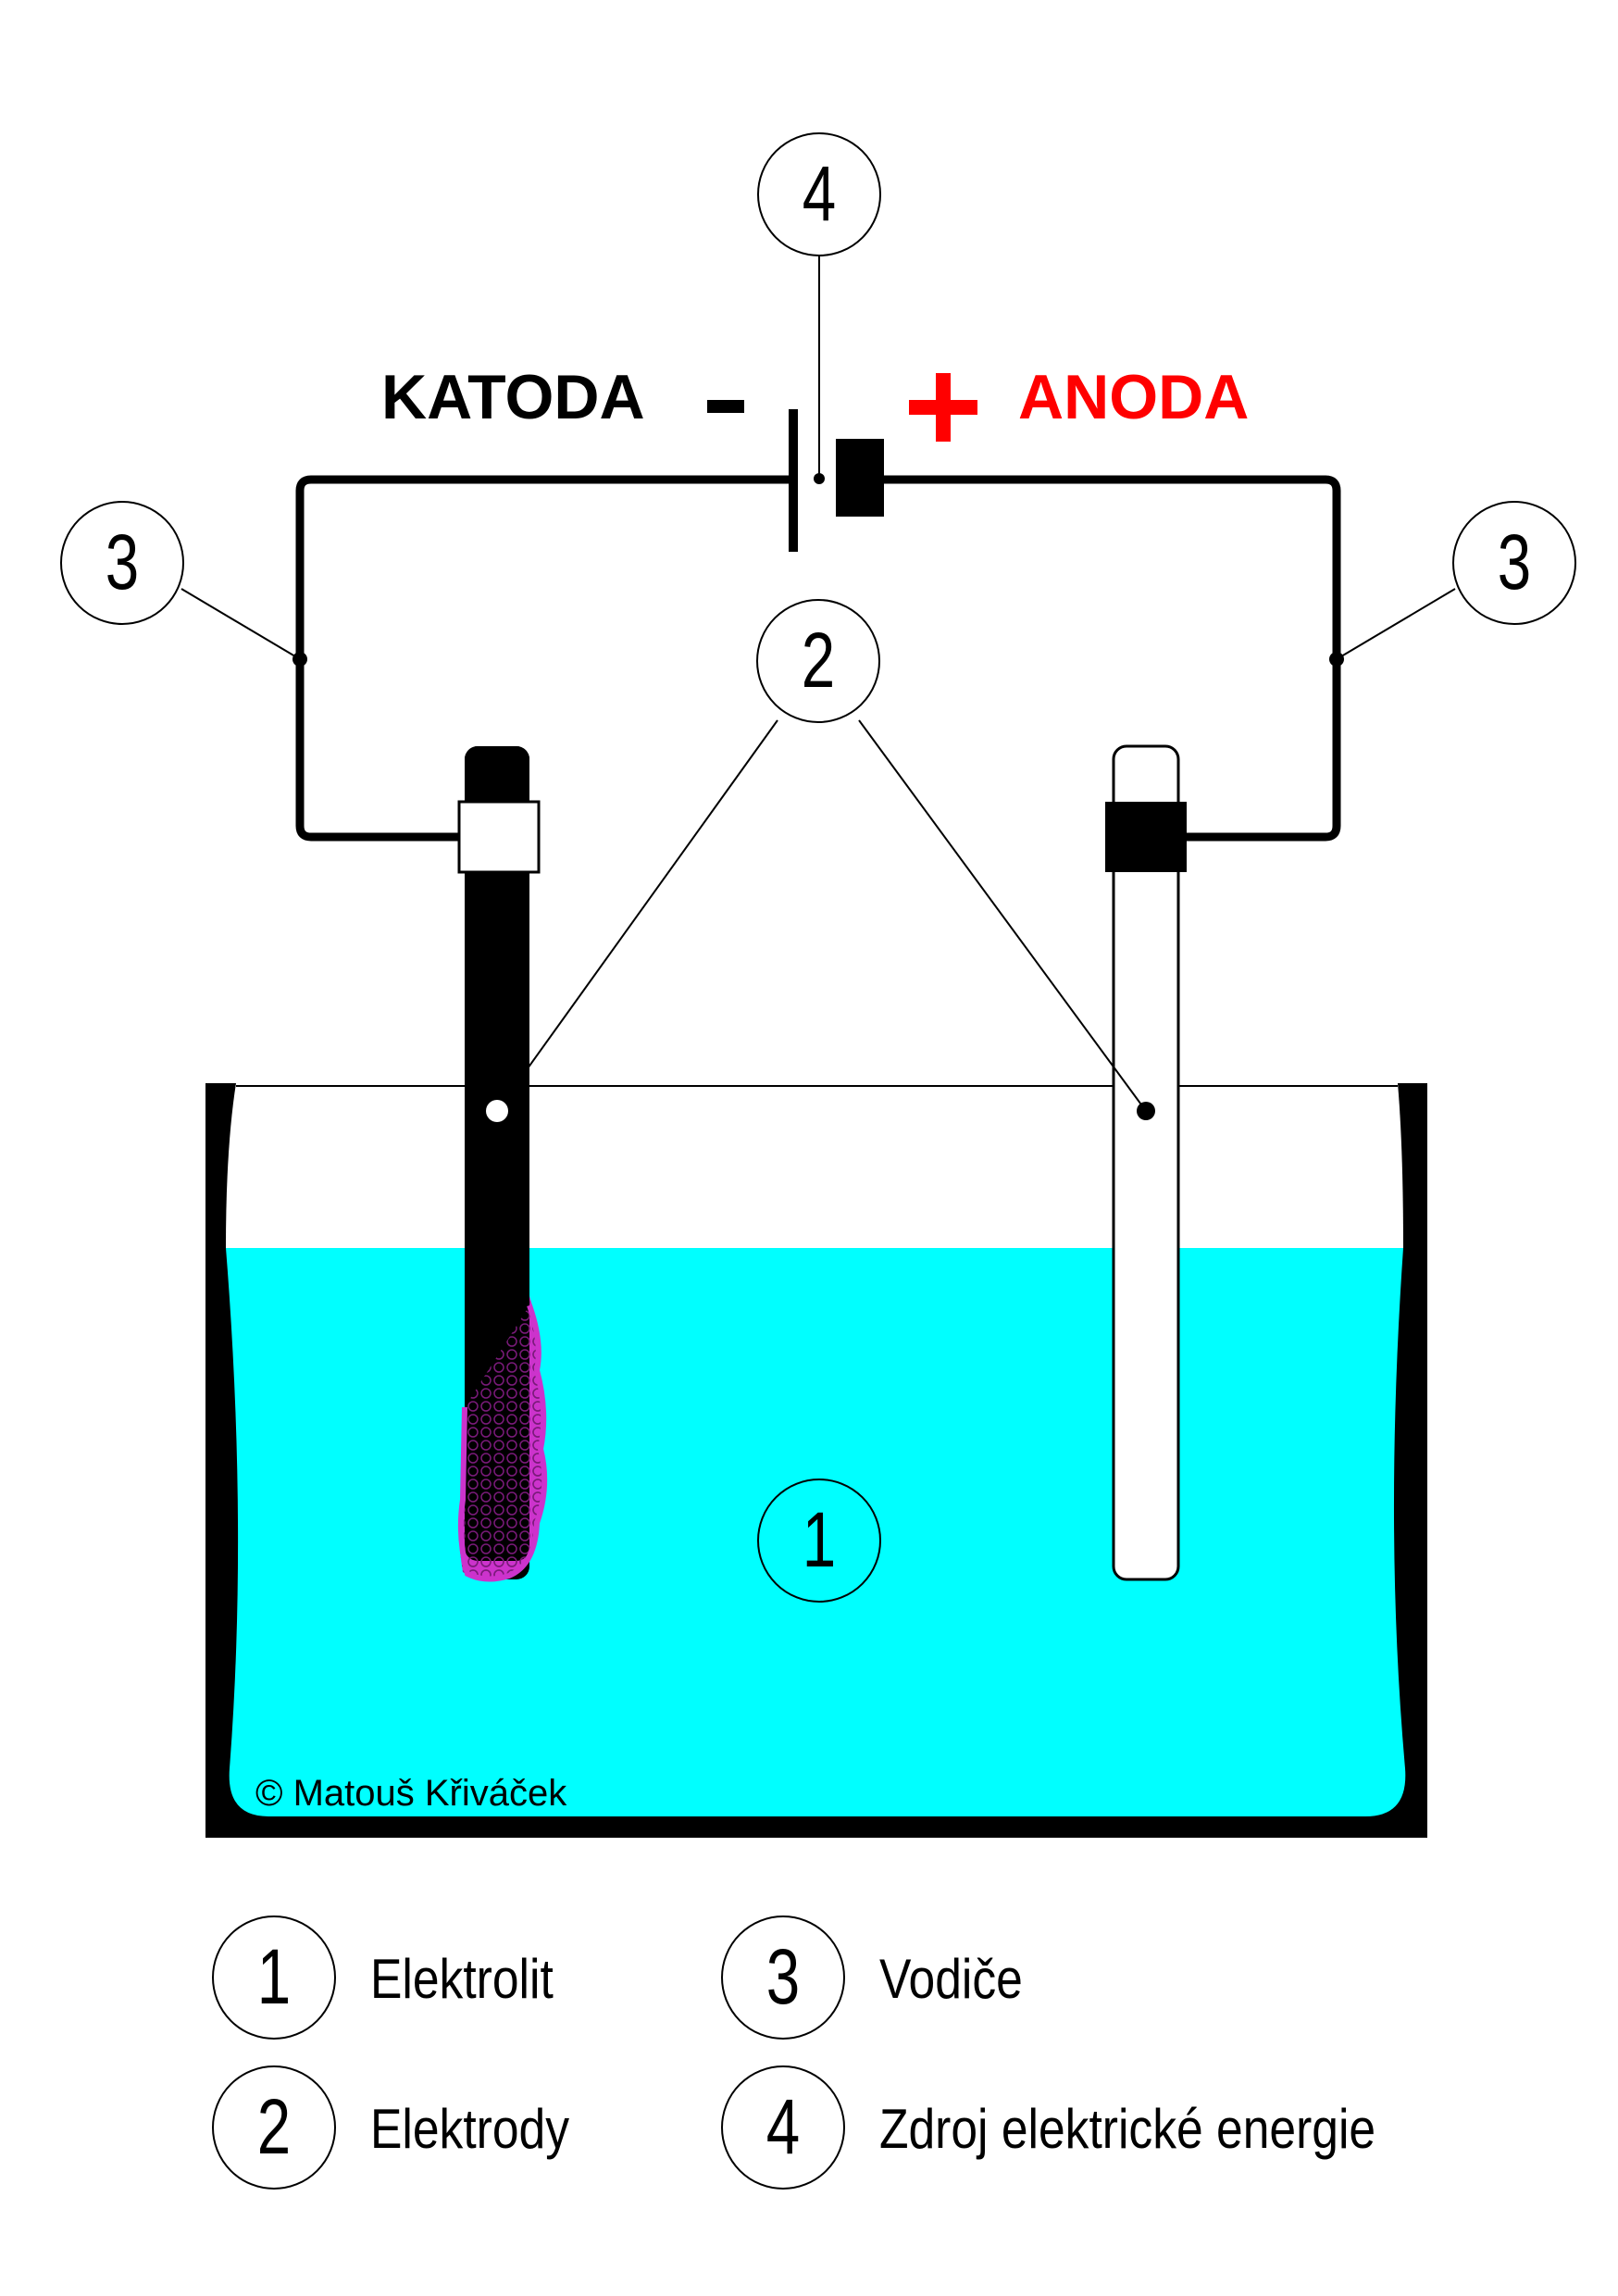 This screenshot has height=2296, width=1618. I want to click on callout-3-right: 3, so click(1514, 563).